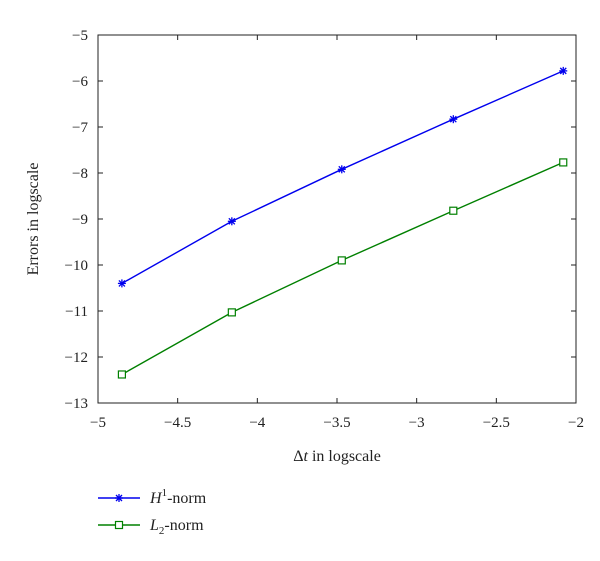  I want to click on x-tick-label: −3, so click(417, 423).